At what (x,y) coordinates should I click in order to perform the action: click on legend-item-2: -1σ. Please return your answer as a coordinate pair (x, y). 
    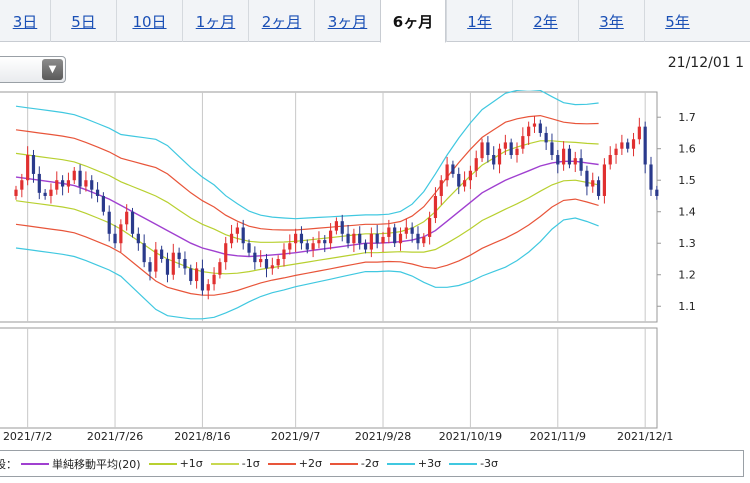
    Looking at the image, I should click on (235, 463).